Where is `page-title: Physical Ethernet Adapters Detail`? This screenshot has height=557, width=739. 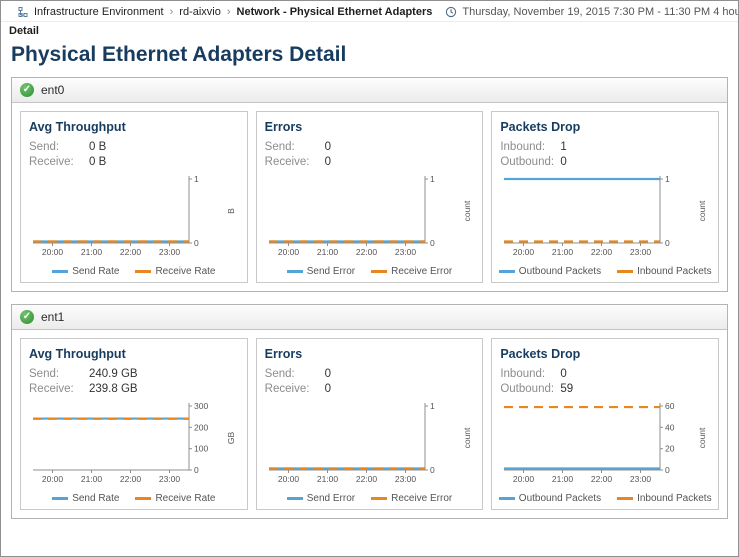
page-title: Physical Ethernet Adapters Detail is located at coordinates (179, 54).